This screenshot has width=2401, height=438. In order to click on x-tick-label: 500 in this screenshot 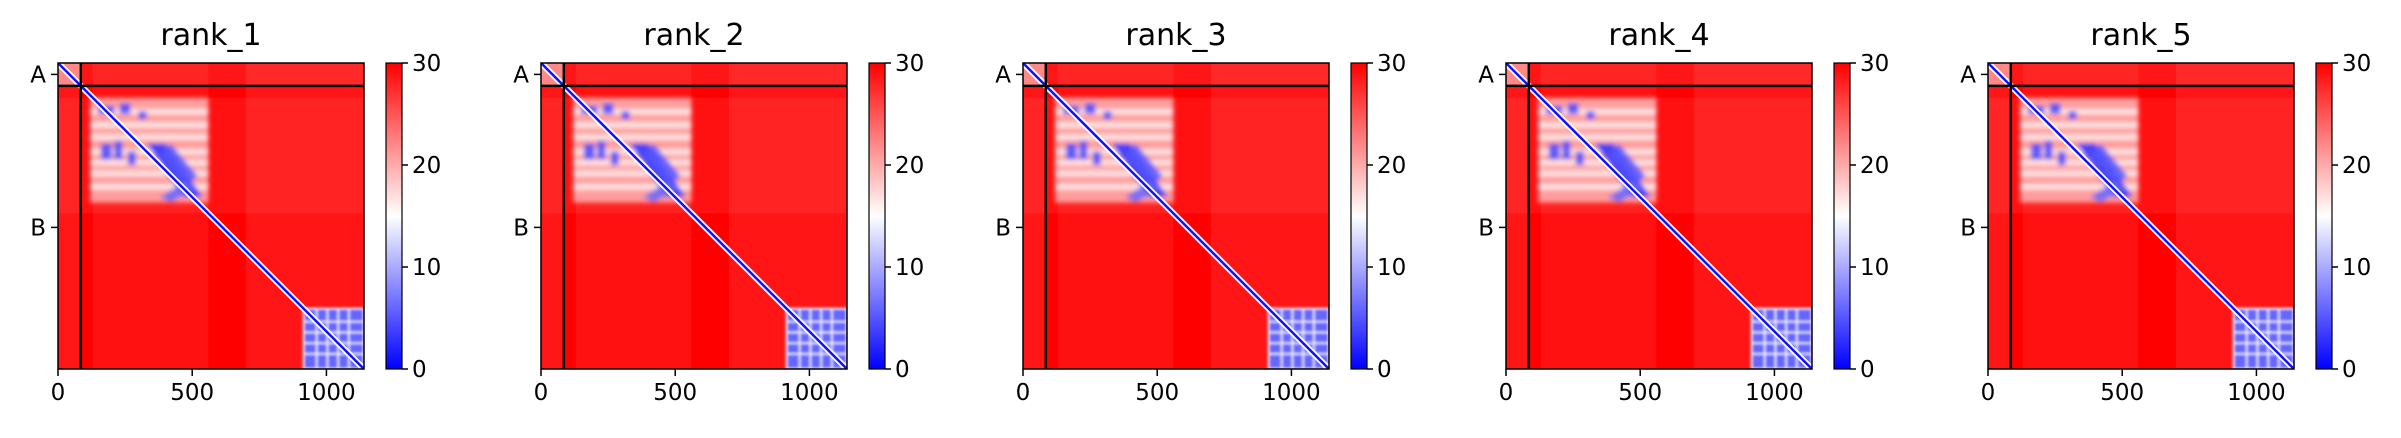, I will do `click(192, 393)`.